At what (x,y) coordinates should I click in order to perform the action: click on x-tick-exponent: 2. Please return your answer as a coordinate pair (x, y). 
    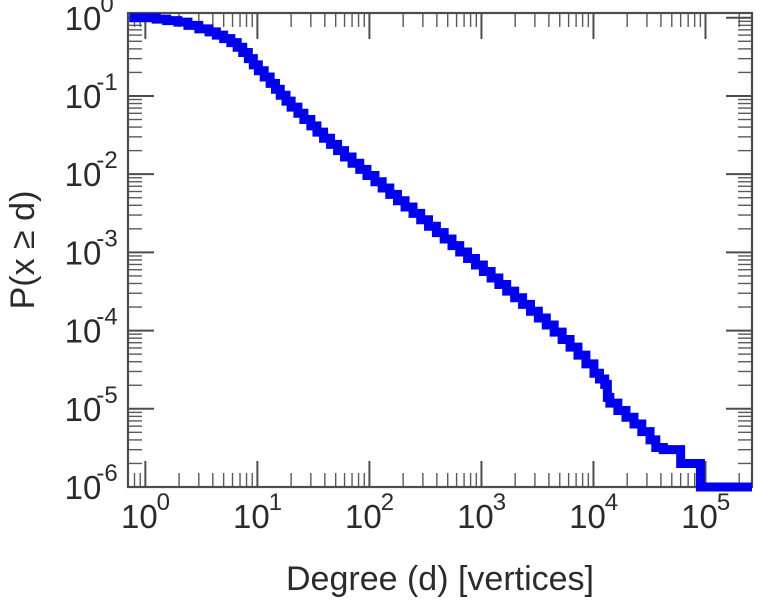
    Looking at the image, I should click on (387, 502).